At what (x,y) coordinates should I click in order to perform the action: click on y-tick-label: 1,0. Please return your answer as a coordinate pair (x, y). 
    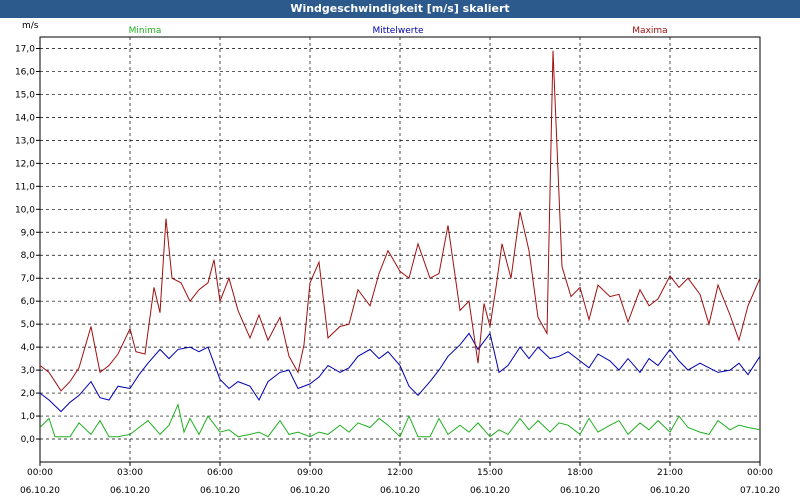
    Looking at the image, I should click on (28, 417).